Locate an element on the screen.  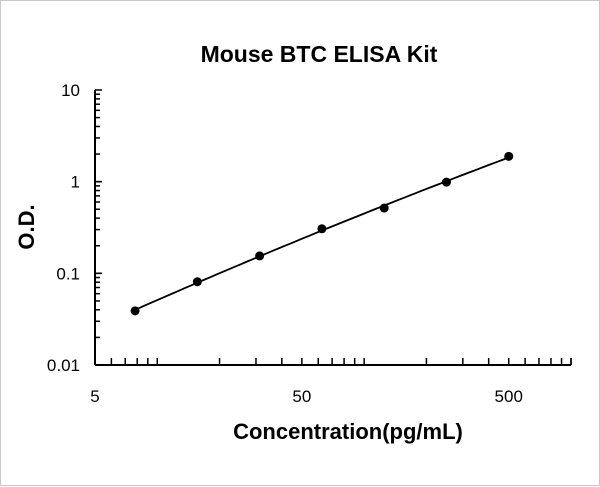
y-axis-label: O.D. is located at coordinates (26, 226).